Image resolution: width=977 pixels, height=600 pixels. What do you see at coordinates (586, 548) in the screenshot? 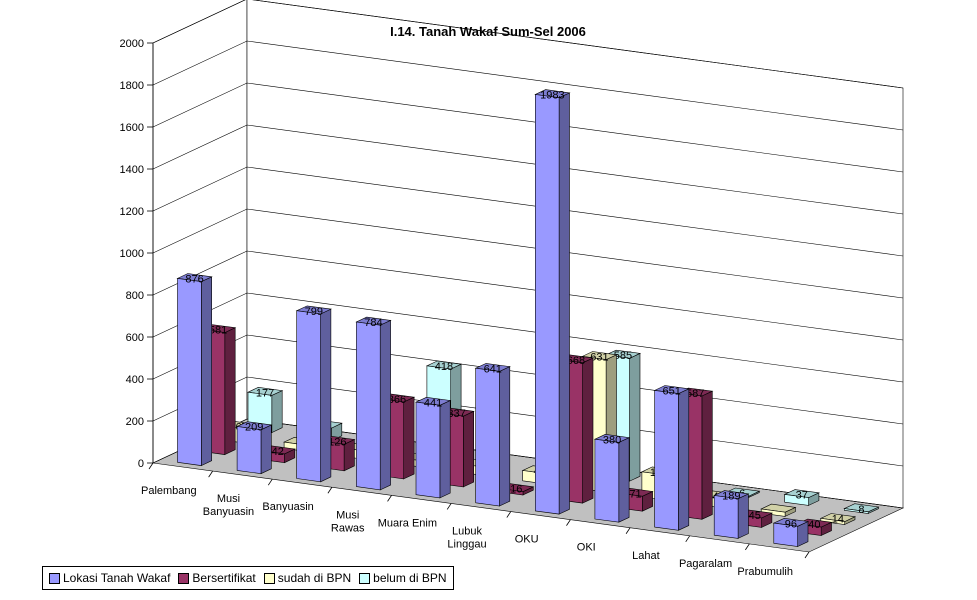
I see `x-tick-label: OKI` at bounding box center [586, 548].